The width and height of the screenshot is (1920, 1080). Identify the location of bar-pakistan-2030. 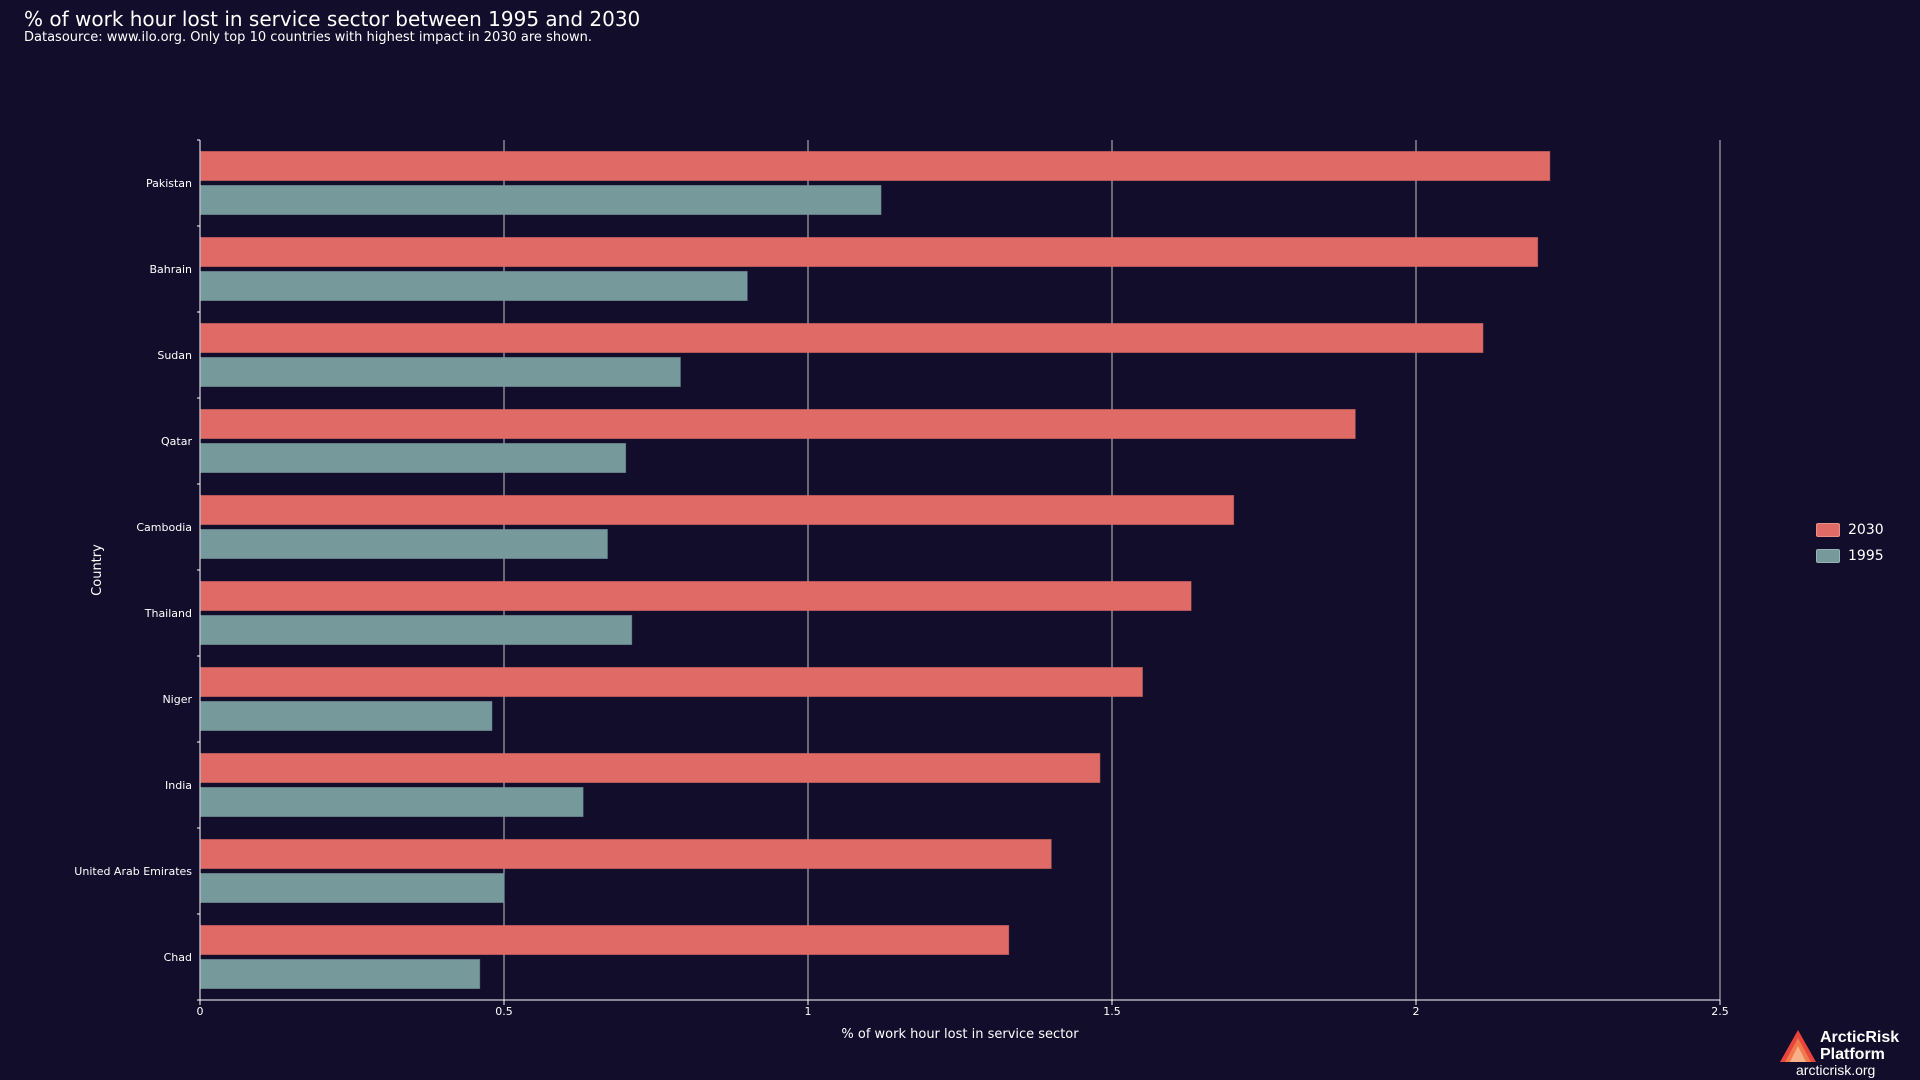
(875, 166).